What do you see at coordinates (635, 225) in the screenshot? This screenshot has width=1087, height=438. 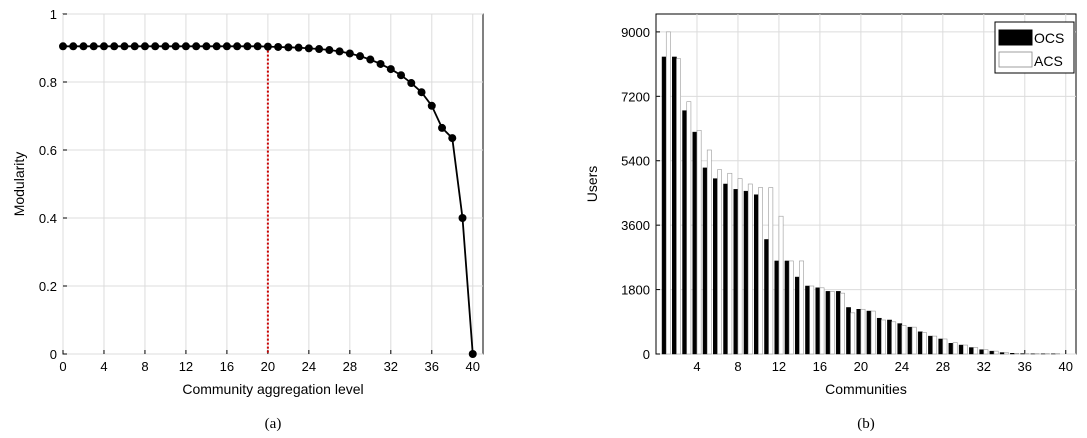 I see `y-tick-label: 3600` at bounding box center [635, 225].